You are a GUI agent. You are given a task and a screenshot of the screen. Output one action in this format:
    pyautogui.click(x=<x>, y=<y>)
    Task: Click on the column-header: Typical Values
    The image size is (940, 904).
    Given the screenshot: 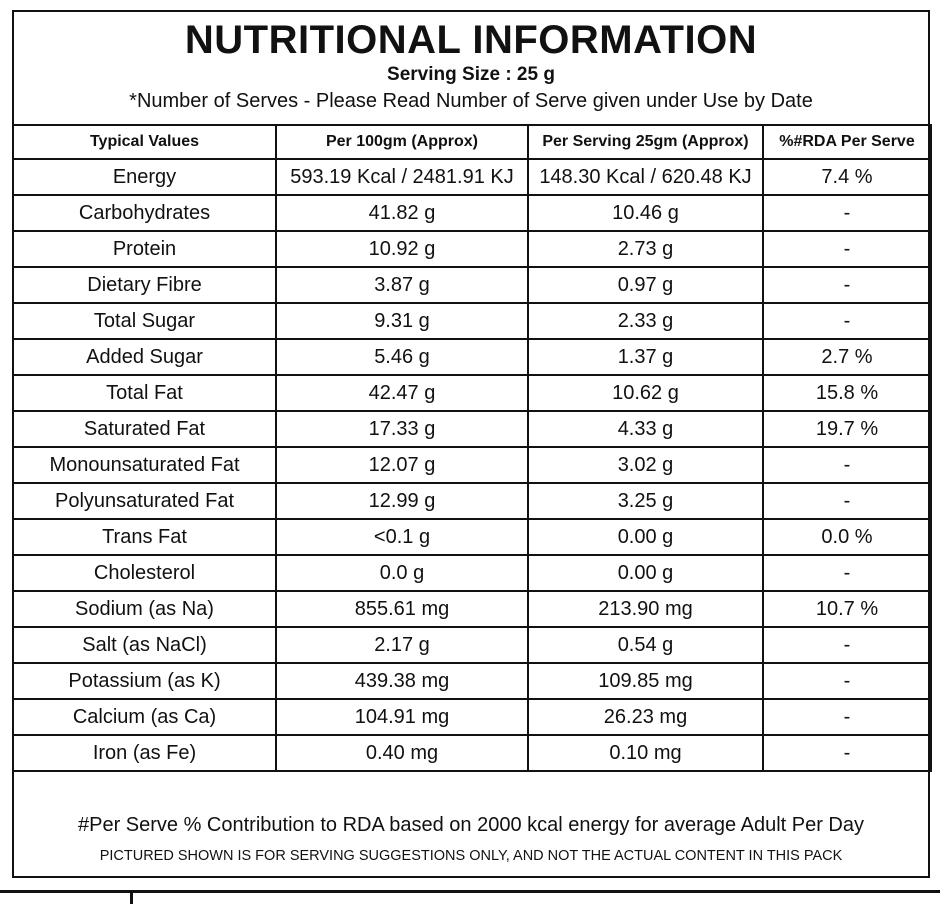 What is the action you would take?
    pyautogui.click(x=144, y=142)
    